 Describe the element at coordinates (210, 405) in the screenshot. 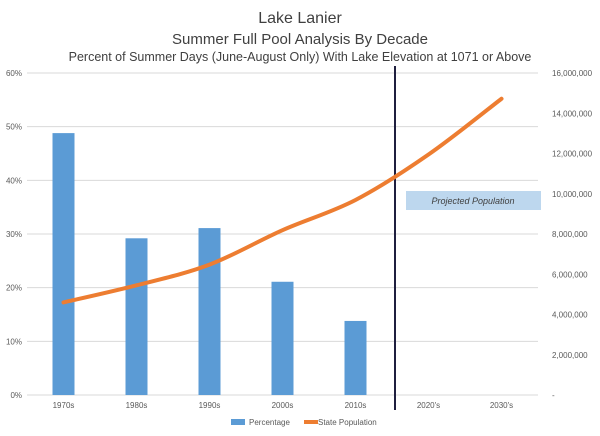

I see `x-tick-label: 1990s` at that location.